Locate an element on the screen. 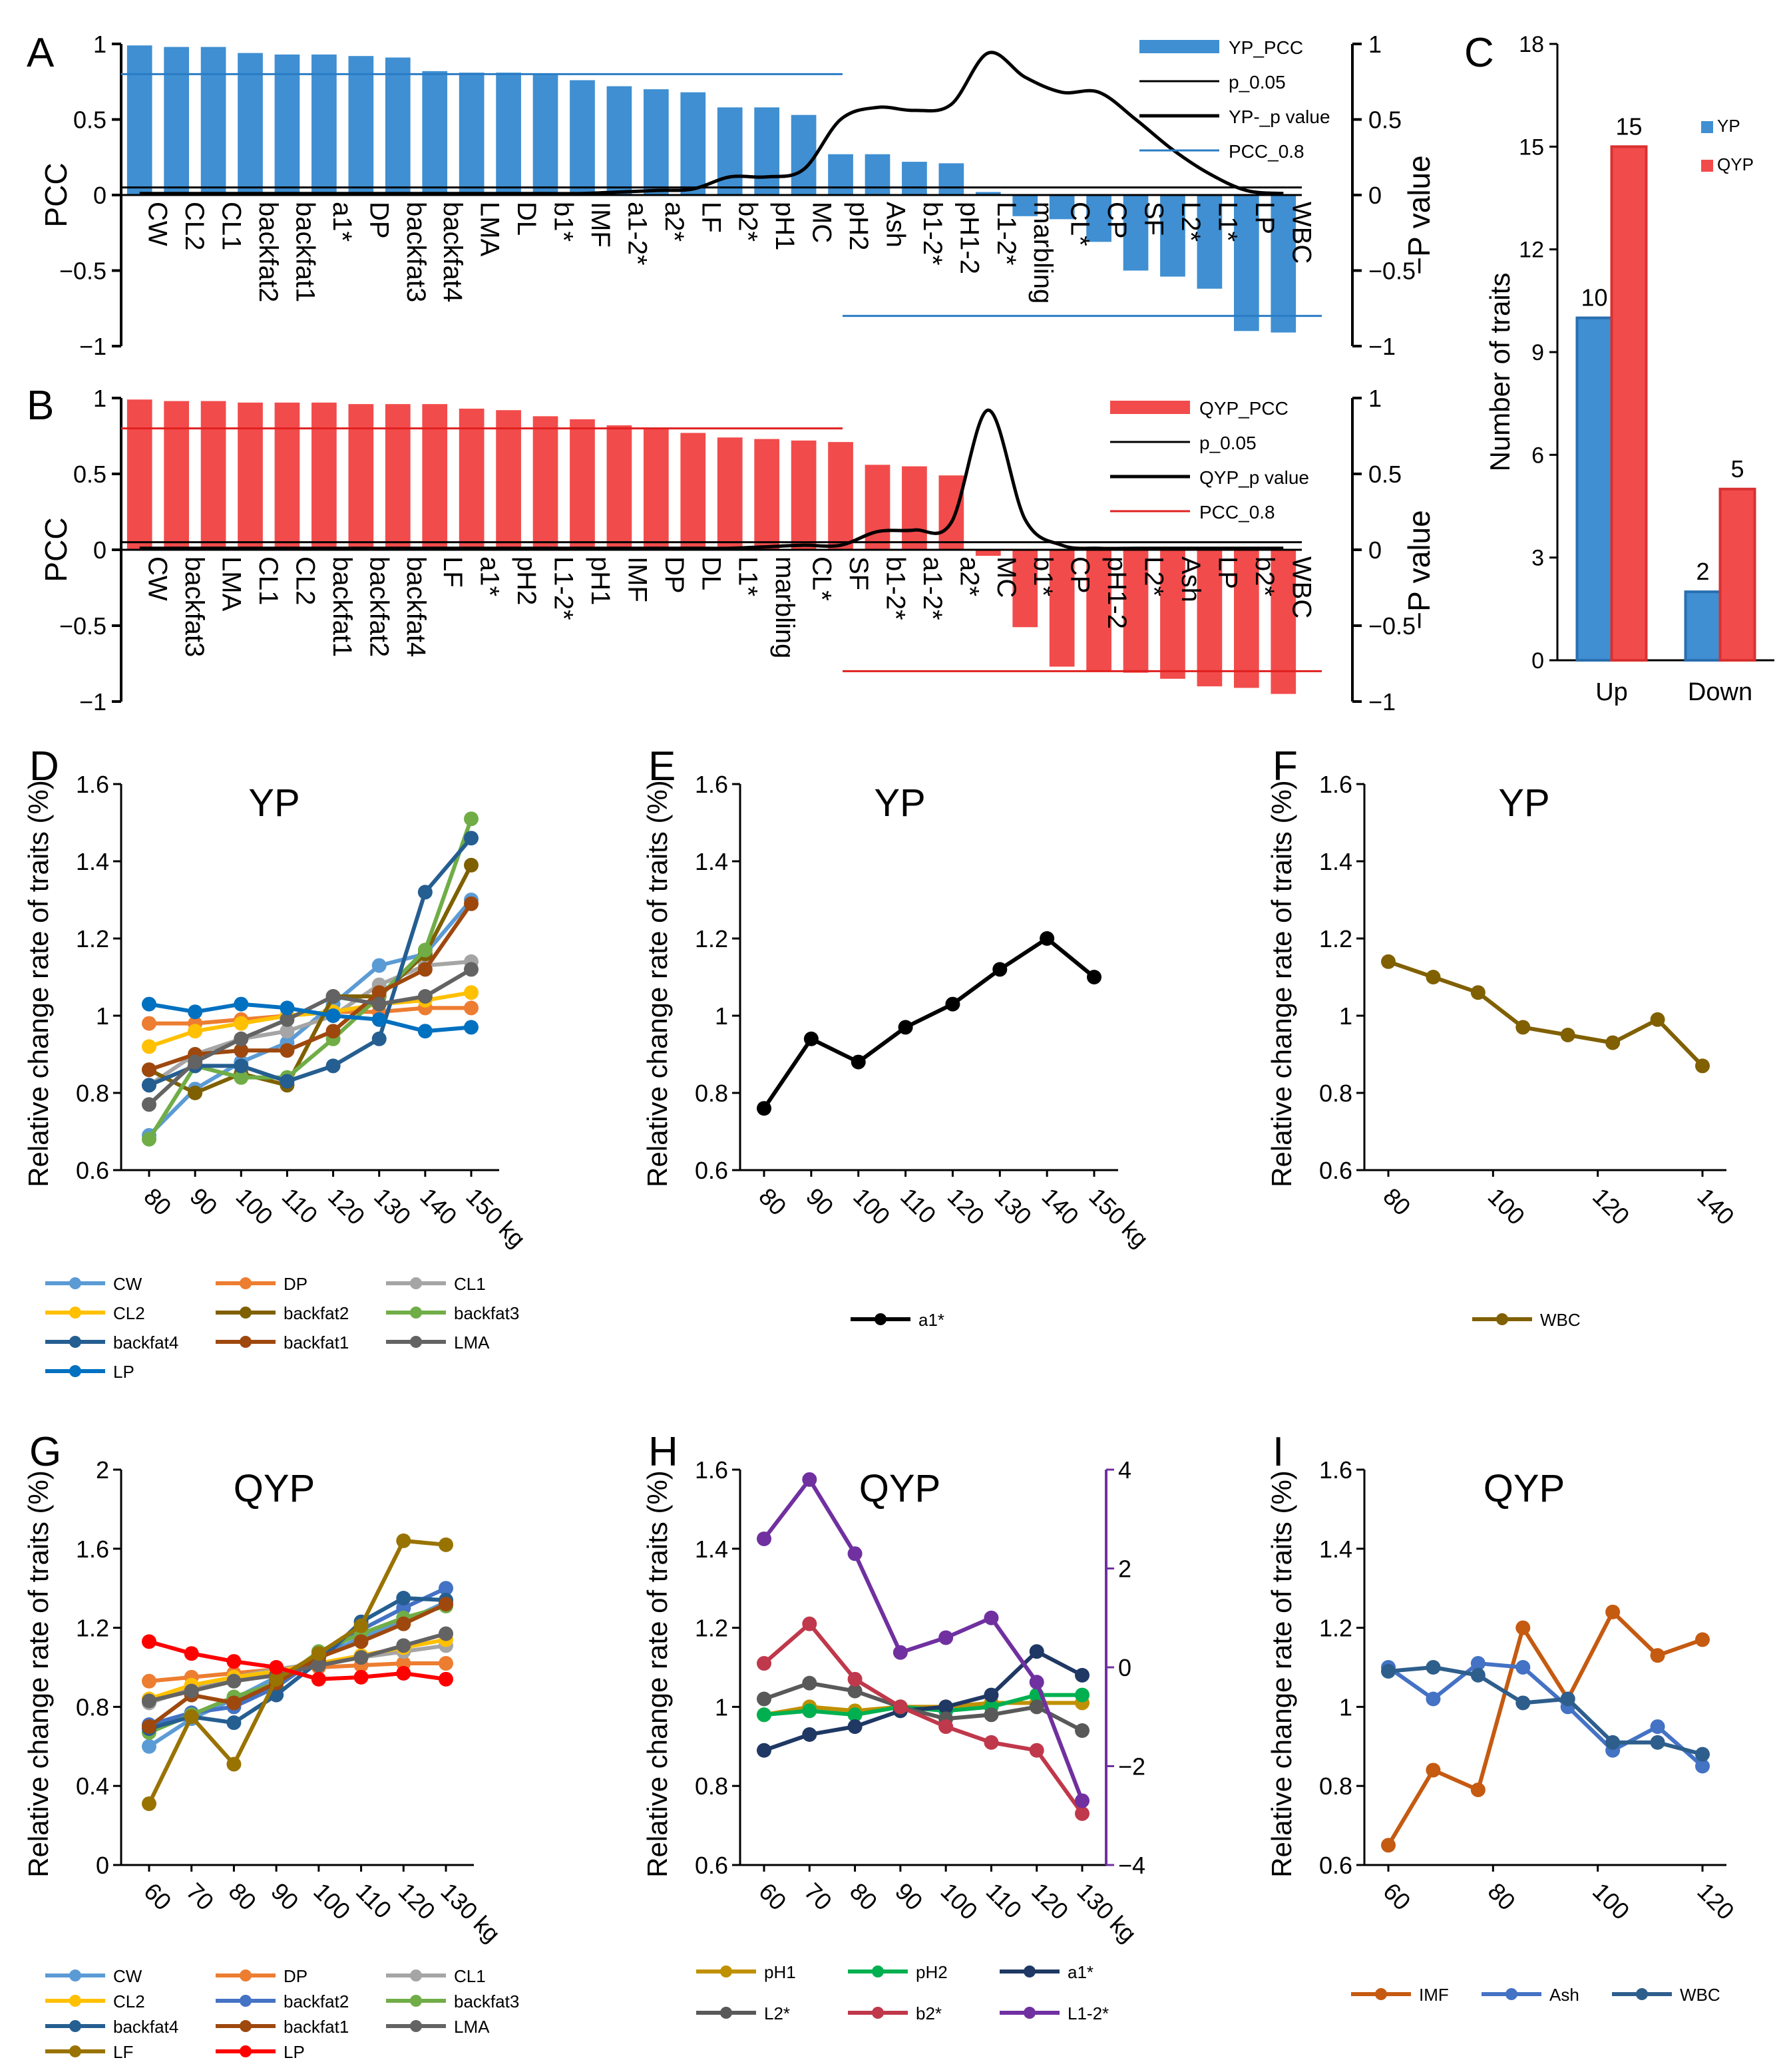 The width and height of the screenshot is (1789, 2072). legend-label: pH2 is located at coordinates (932, 1972).